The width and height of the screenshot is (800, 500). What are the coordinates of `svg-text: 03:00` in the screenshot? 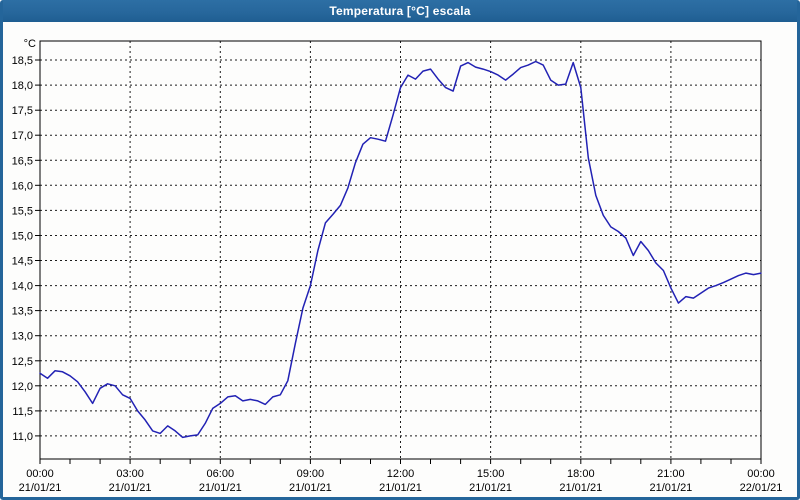 It's located at (130, 474).